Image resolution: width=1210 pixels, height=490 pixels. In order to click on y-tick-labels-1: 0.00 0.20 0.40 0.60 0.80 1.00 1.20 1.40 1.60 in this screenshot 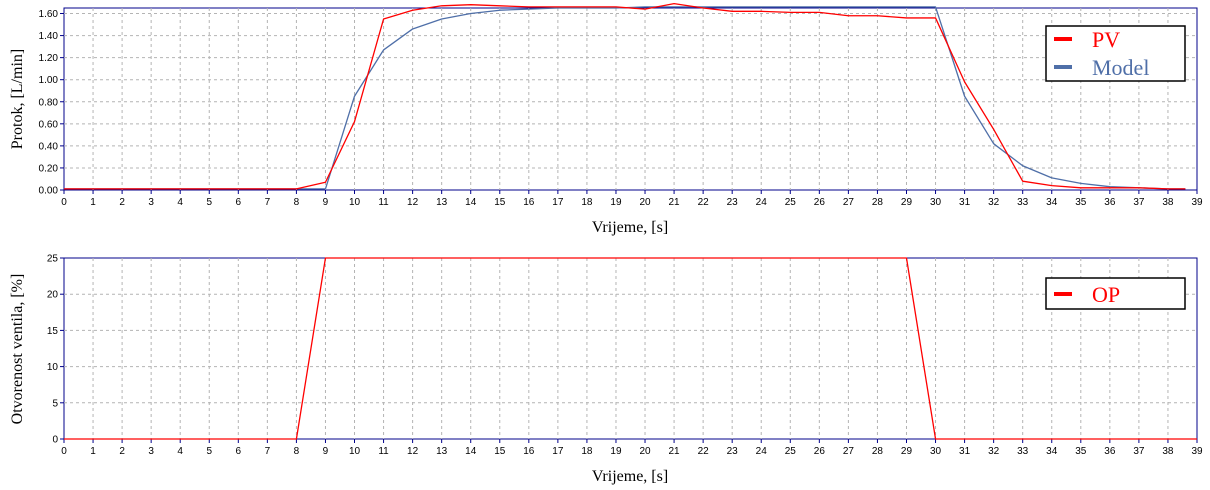, I will do `click(49, 102)`.